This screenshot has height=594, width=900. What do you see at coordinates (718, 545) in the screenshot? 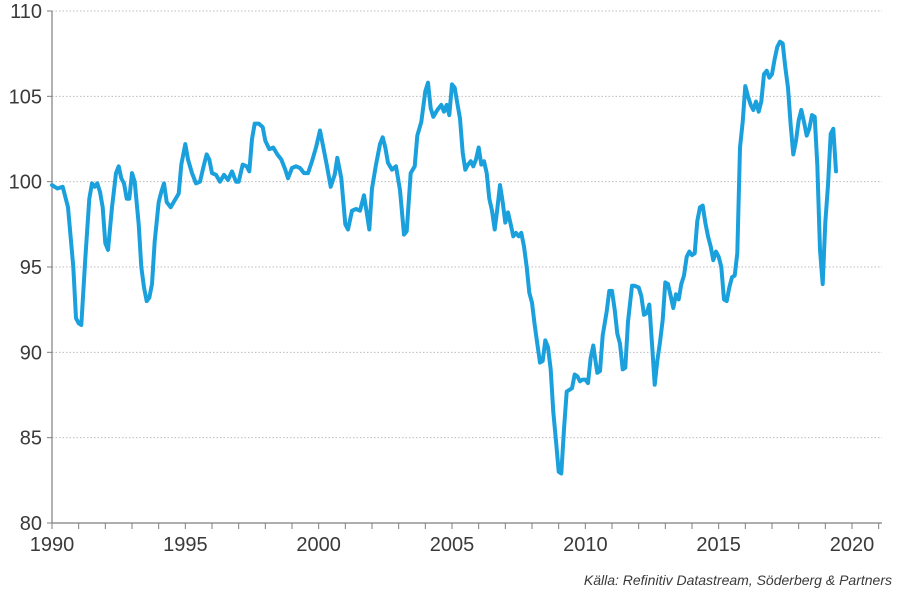
I see `x-tick-label: 2015` at bounding box center [718, 545].